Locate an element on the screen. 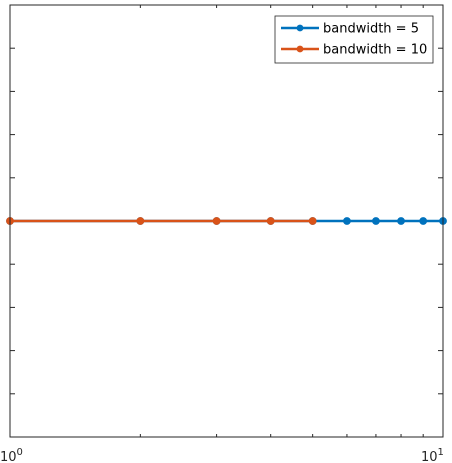  legend-box is located at coordinates (354, 39).